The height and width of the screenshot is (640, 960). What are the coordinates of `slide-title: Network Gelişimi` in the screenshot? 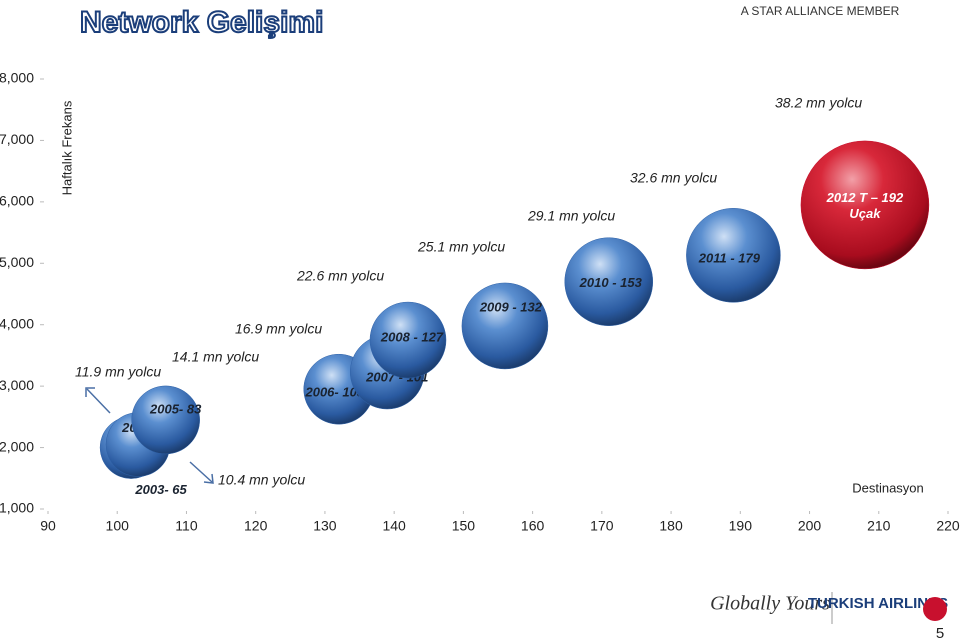 It's located at (201, 22).